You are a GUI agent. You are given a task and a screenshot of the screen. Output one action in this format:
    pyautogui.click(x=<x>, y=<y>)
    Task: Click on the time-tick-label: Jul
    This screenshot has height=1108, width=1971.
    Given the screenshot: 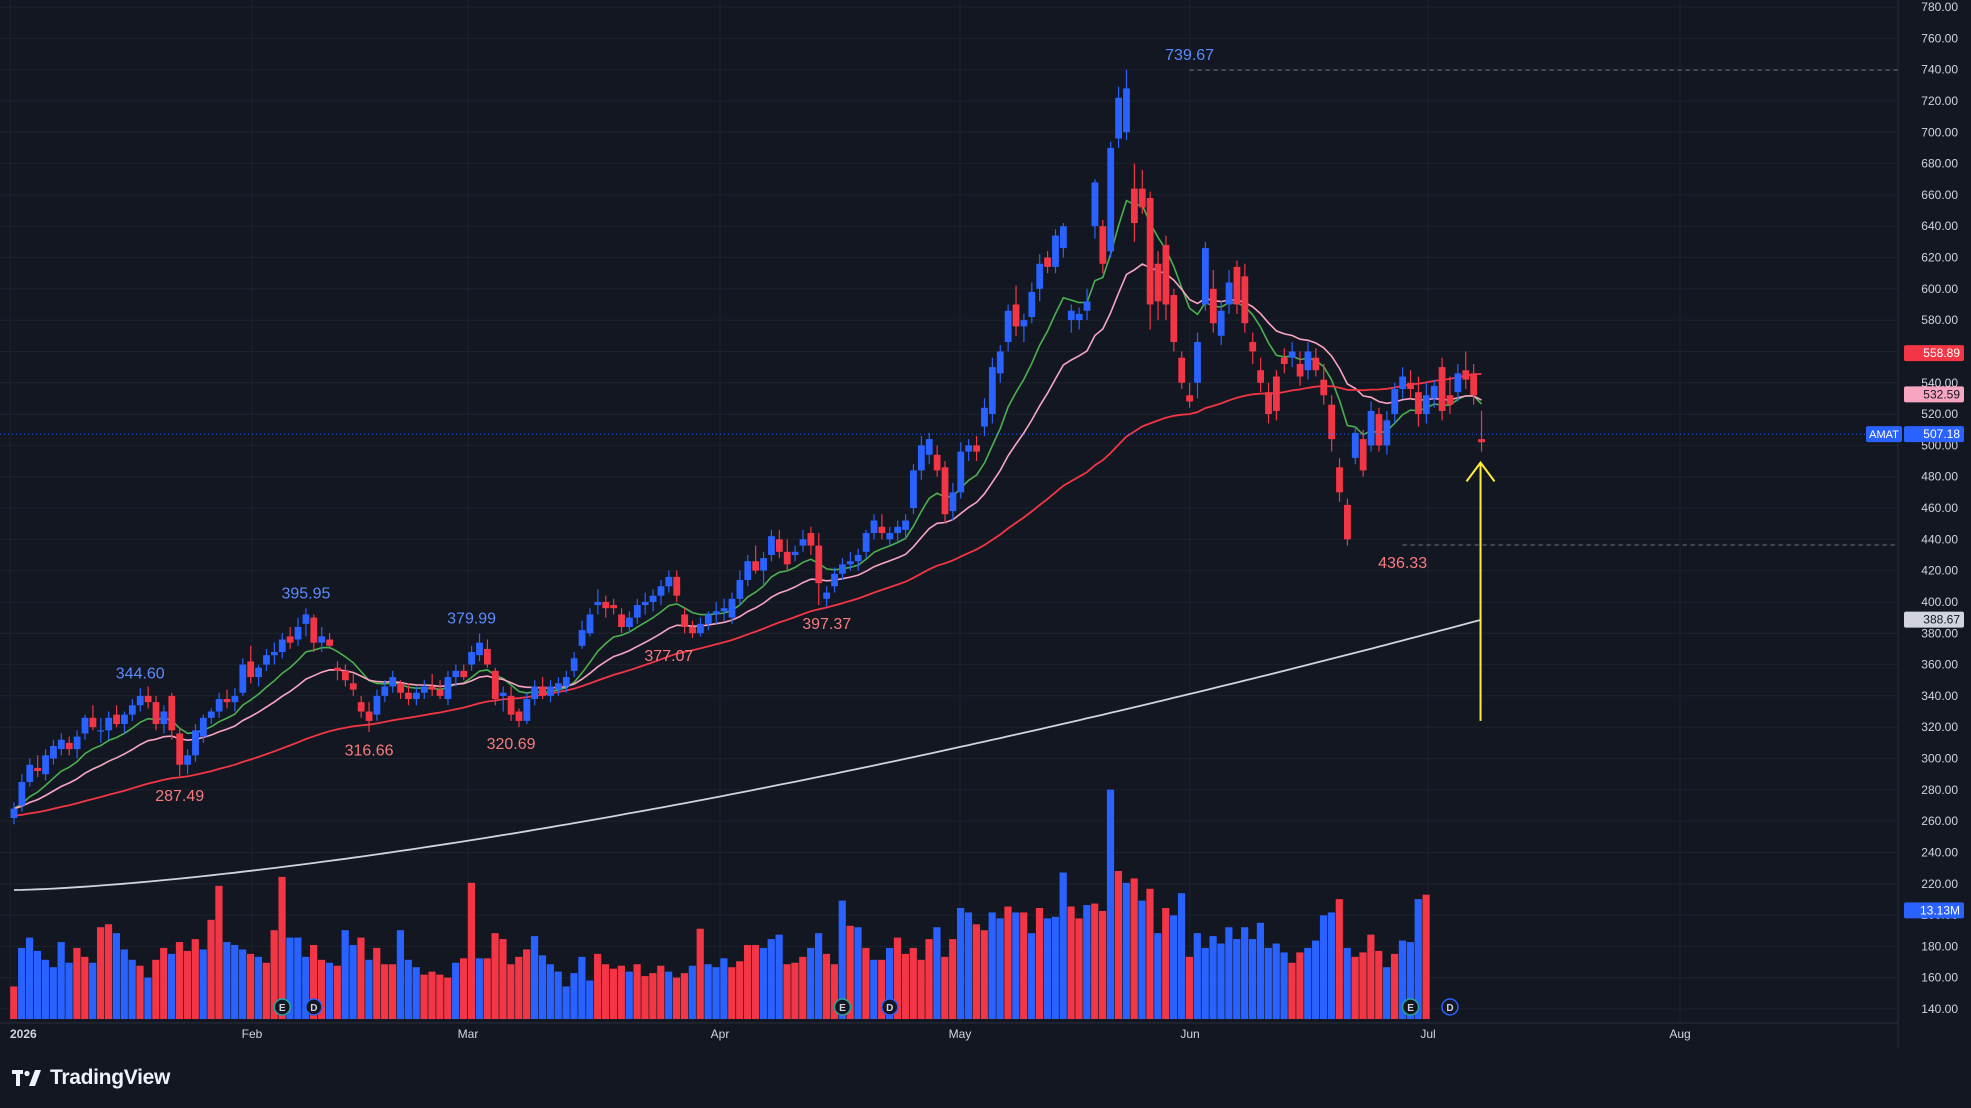 What is the action you would take?
    pyautogui.click(x=1427, y=1034)
    